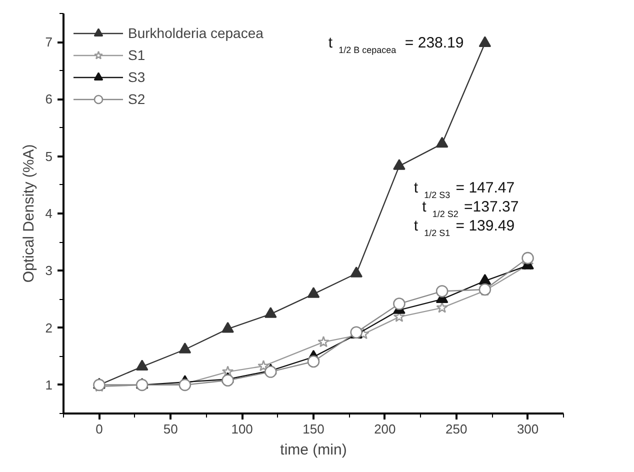 This screenshot has height=472, width=634. What do you see at coordinates (49, 156) in the screenshot?
I see `y-tick-label: 5` at bounding box center [49, 156].